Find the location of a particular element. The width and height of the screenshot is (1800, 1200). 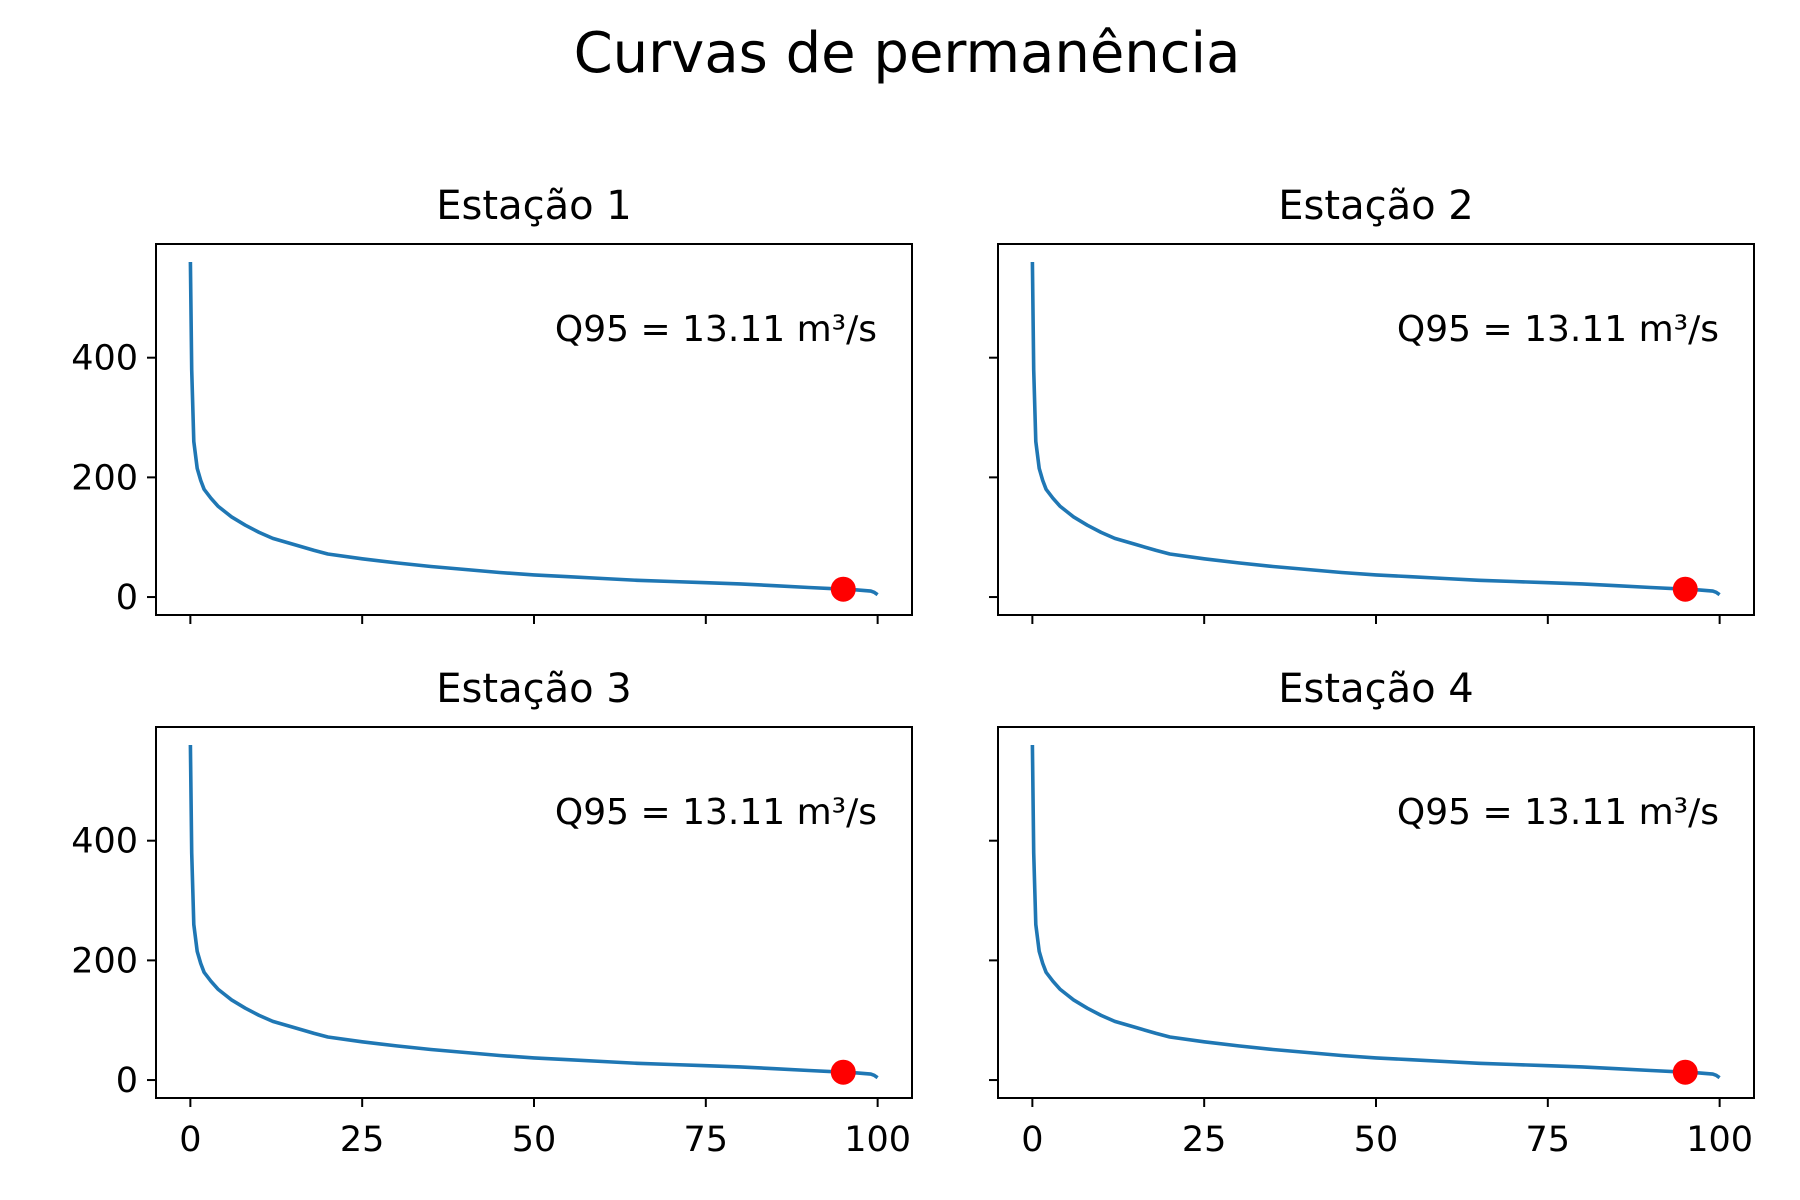

subplot-title: Estação 4 is located at coordinates (1375, 689).